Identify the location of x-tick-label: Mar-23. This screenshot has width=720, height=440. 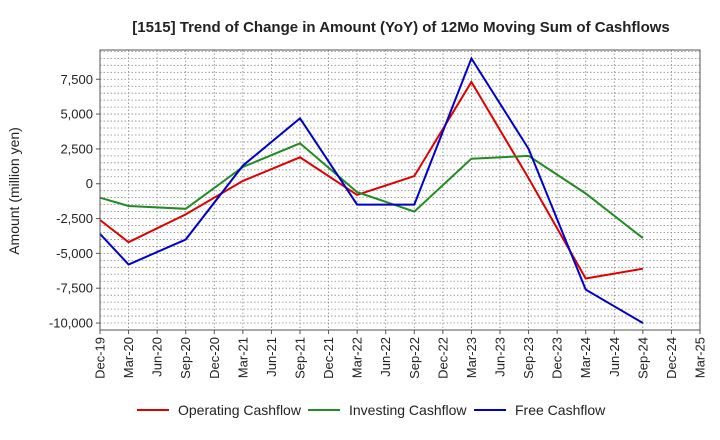
(471, 357).